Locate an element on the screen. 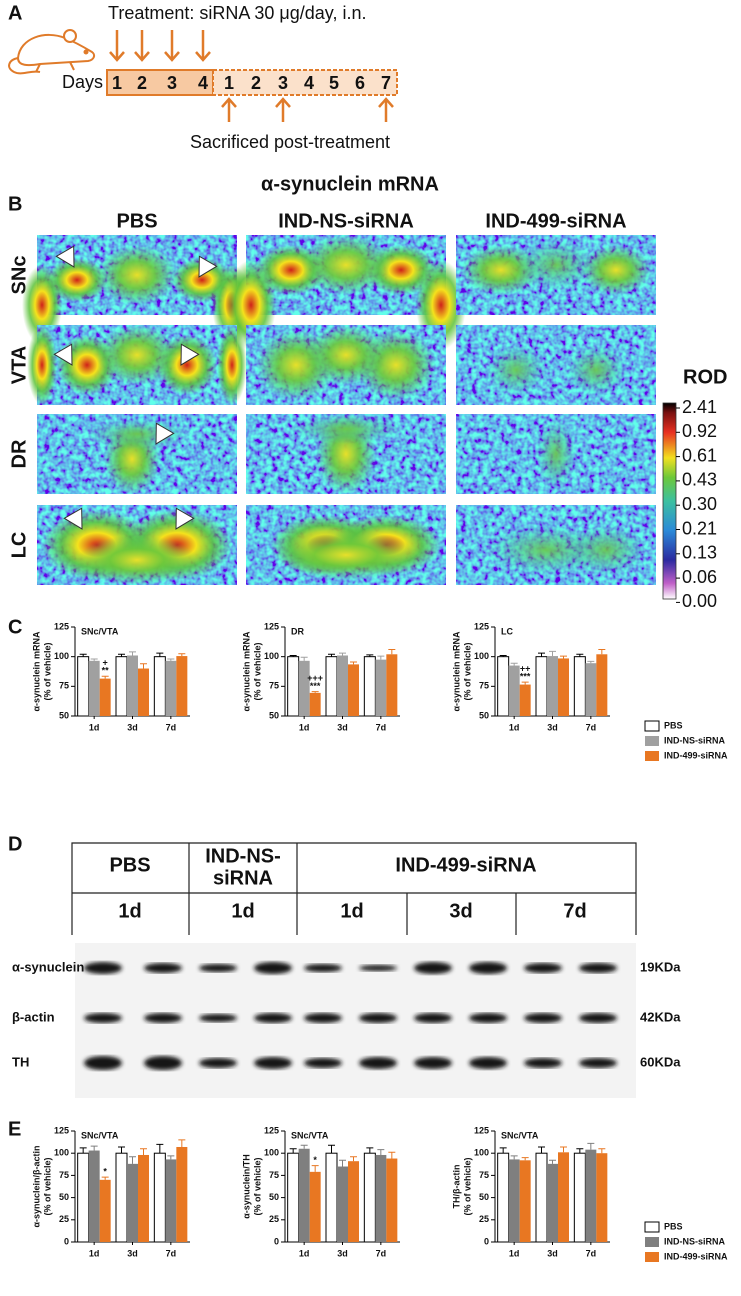 The image size is (741, 1296). x-tick-label: 1d is located at coordinates (304, 1253).